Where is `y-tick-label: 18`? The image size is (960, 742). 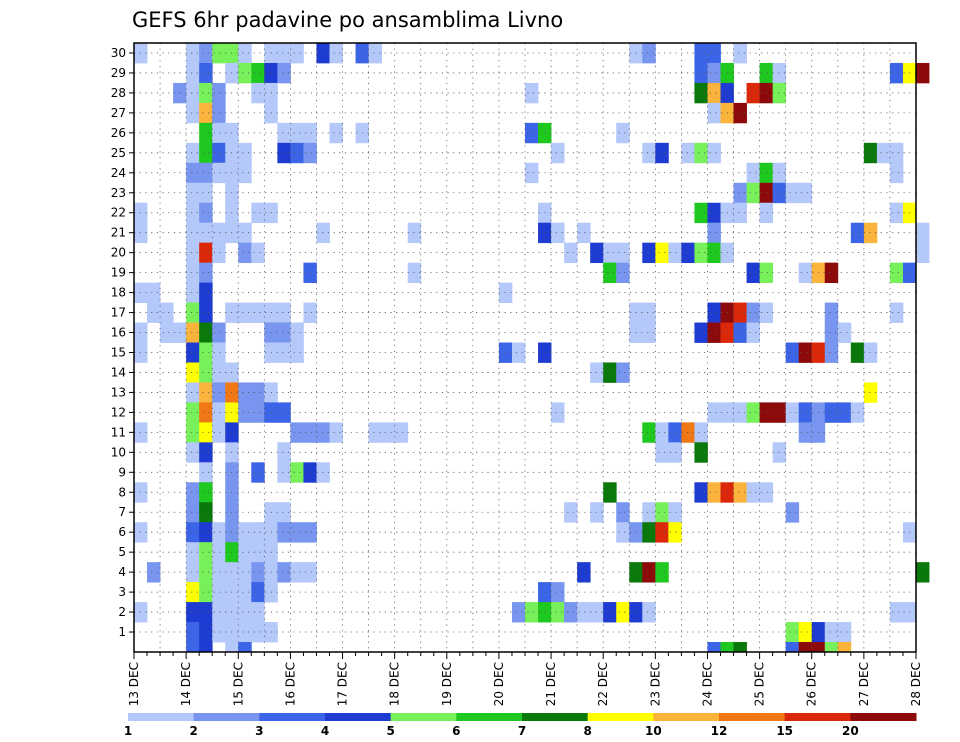
y-tick-label: 18 is located at coordinates (118, 293).